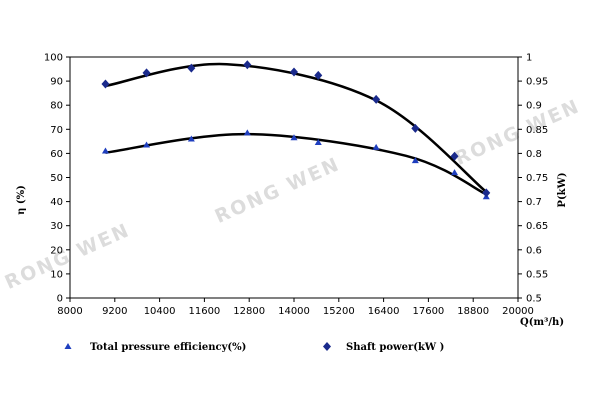  What do you see at coordinates (56, 130) in the screenshot?
I see `y-left-tick-label: 70` at bounding box center [56, 130].